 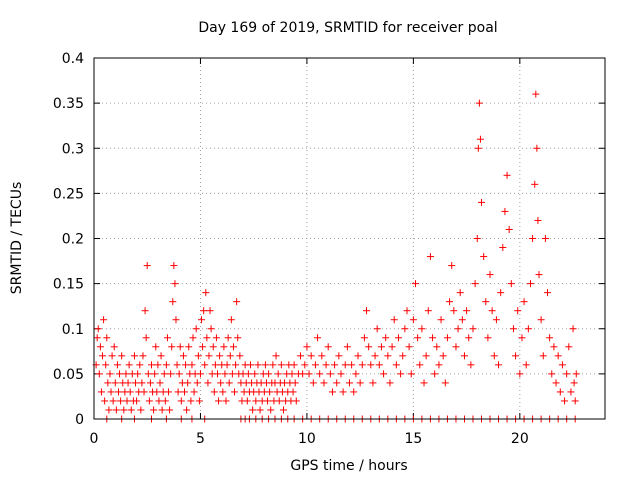 What do you see at coordinates (68, 194) in the screenshot?
I see `y-tick-label: 0.25` at bounding box center [68, 194].